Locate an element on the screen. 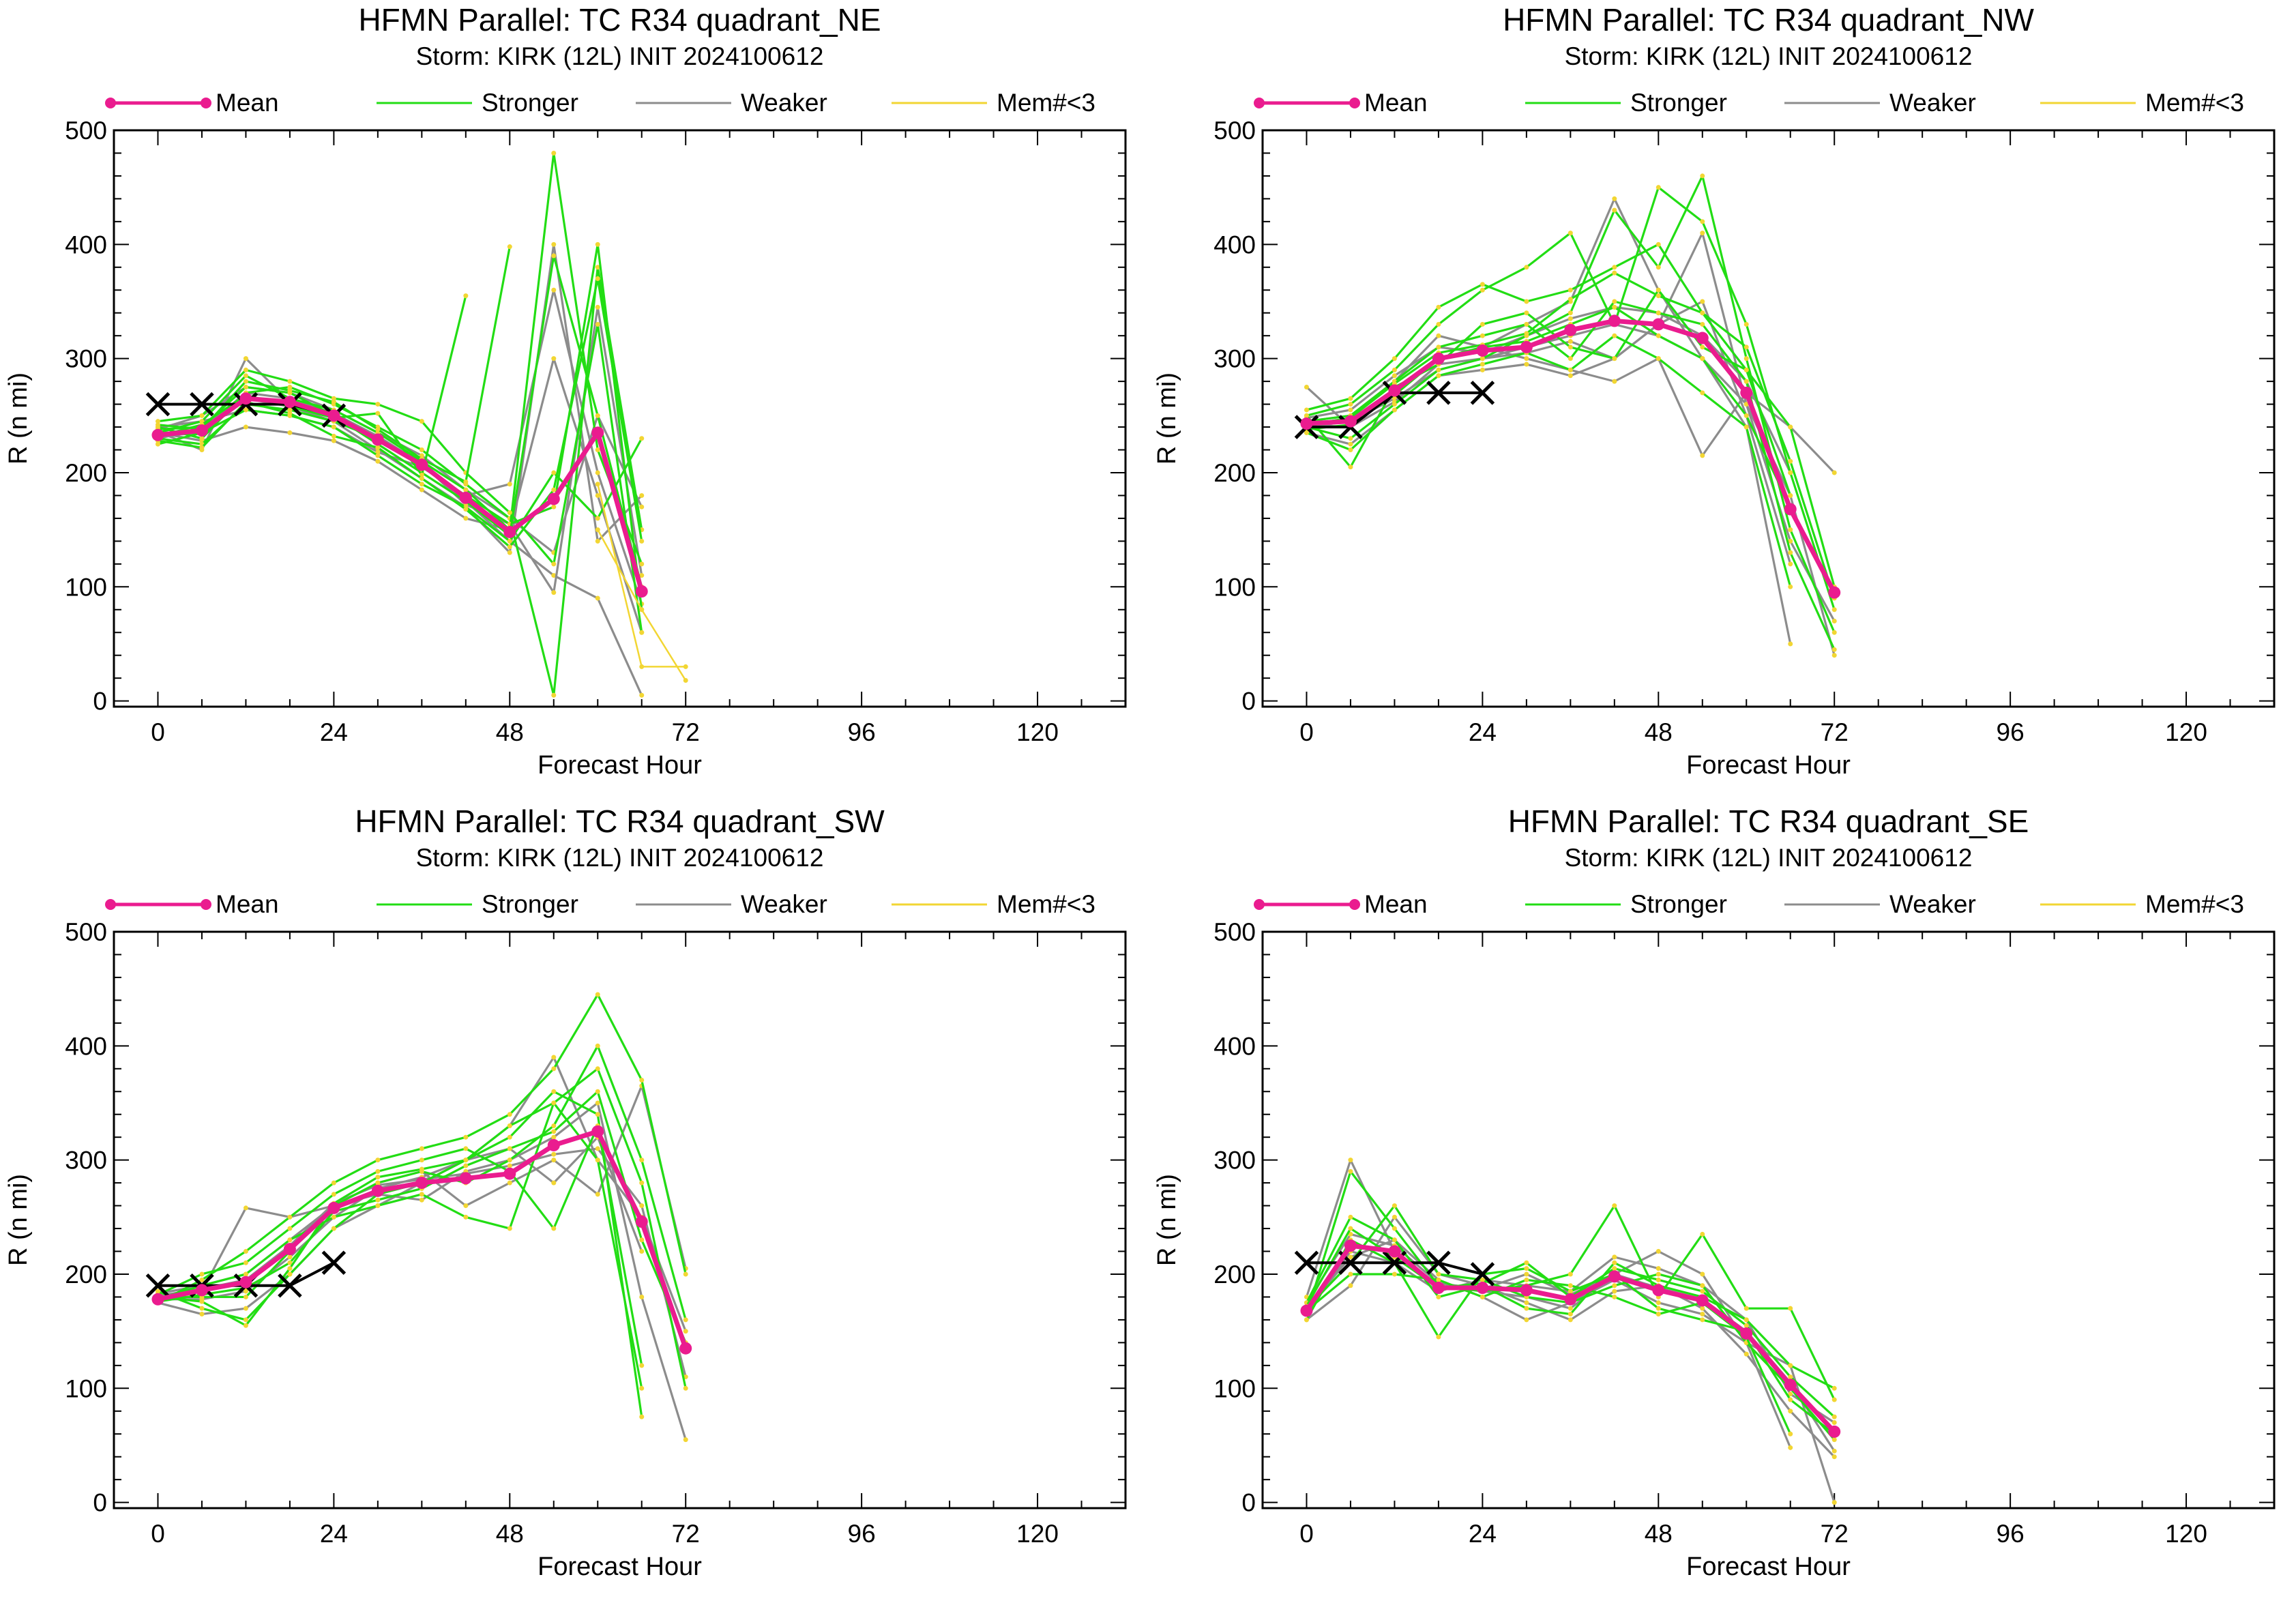 The image size is (2296, 1605). y-tick-label: 0 is located at coordinates (1248, 702).